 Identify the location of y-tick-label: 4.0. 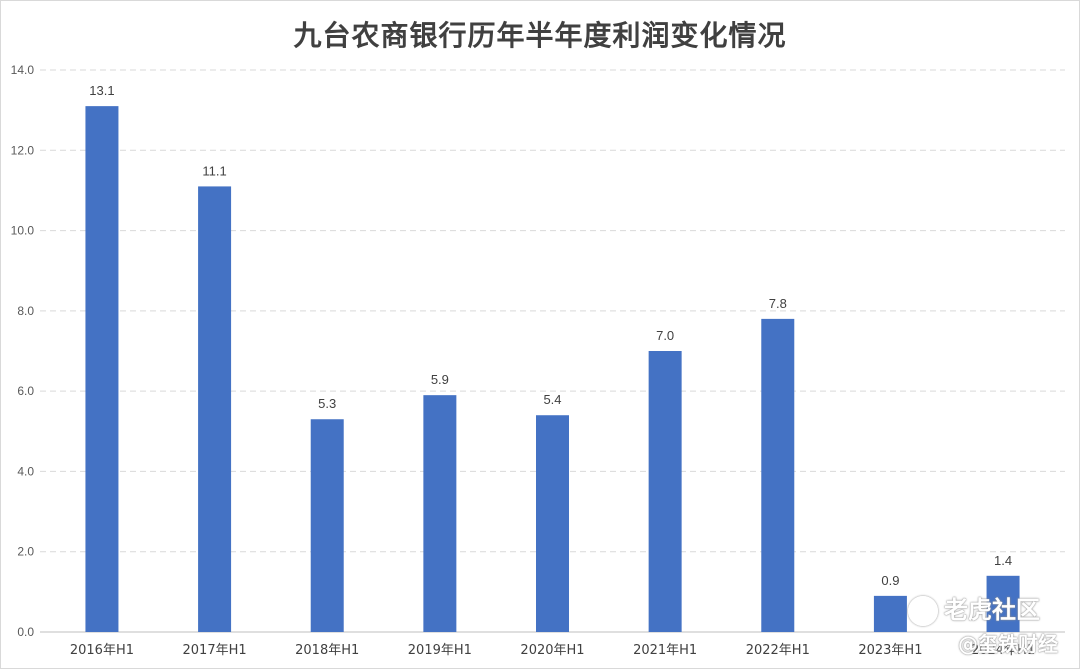
(25, 471).